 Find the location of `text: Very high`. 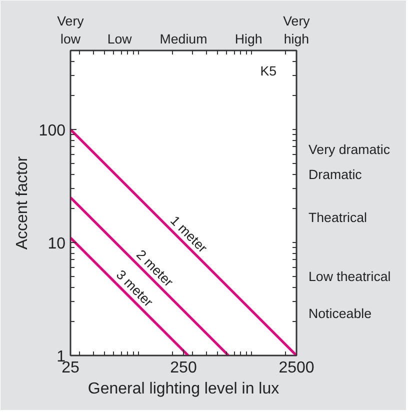

text: Very high is located at coordinates (296, 30).